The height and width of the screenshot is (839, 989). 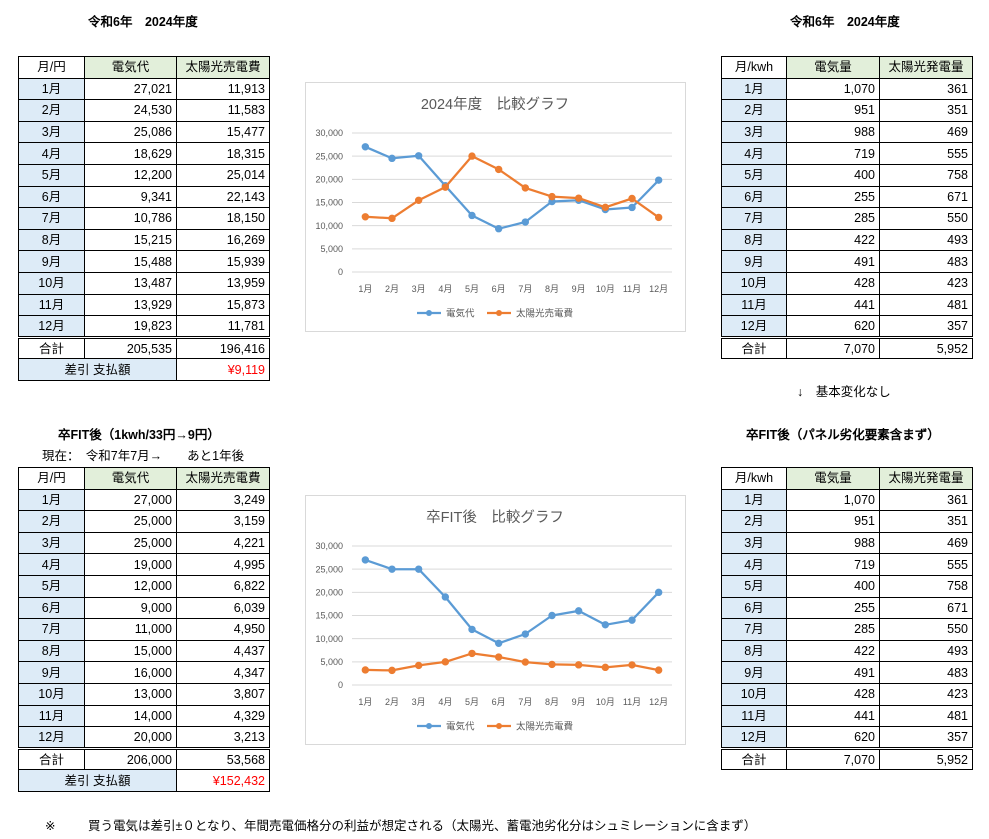 What do you see at coordinates (499, 726) in the screenshot?
I see `legend-marker-solar-sales` at bounding box center [499, 726].